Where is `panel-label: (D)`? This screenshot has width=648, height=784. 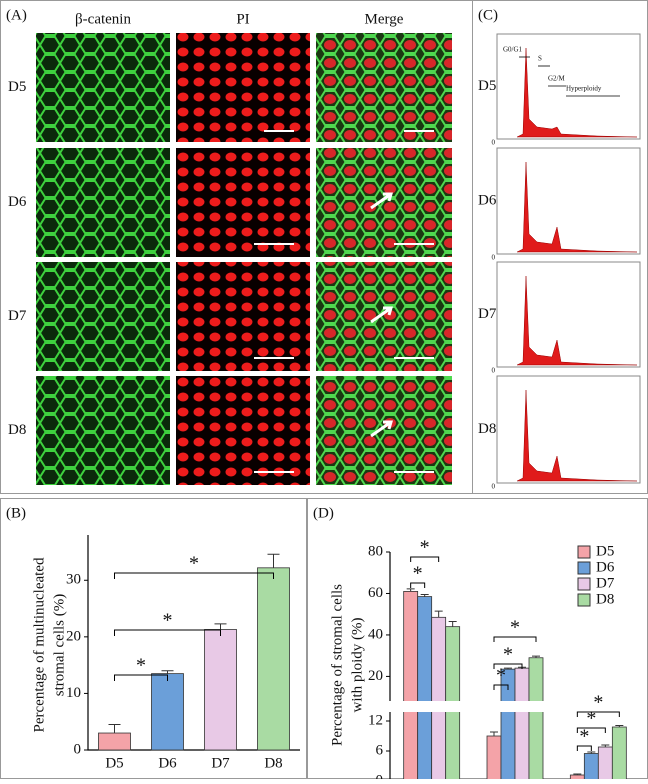
panel-label: (D) is located at coordinates (323, 513).